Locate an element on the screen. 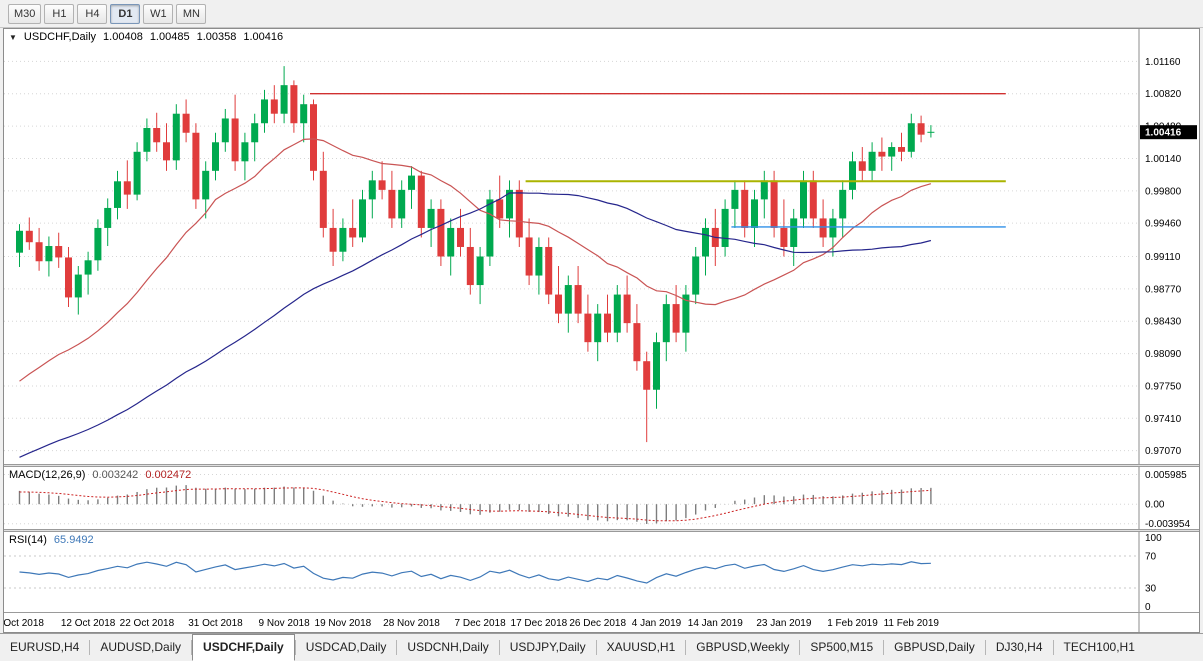  svg-text: 1.01160 is located at coordinates (1163, 62).